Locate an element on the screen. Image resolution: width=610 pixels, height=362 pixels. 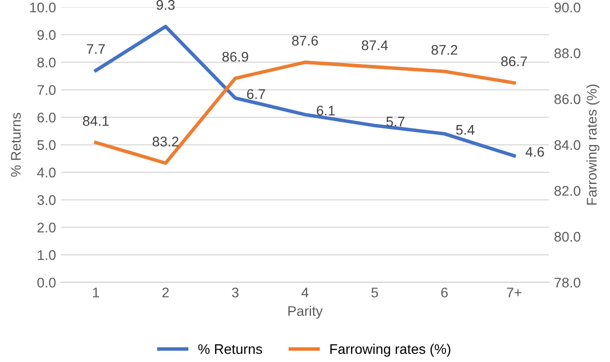
data-label: 87.6 is located at coordinates (305, 41).